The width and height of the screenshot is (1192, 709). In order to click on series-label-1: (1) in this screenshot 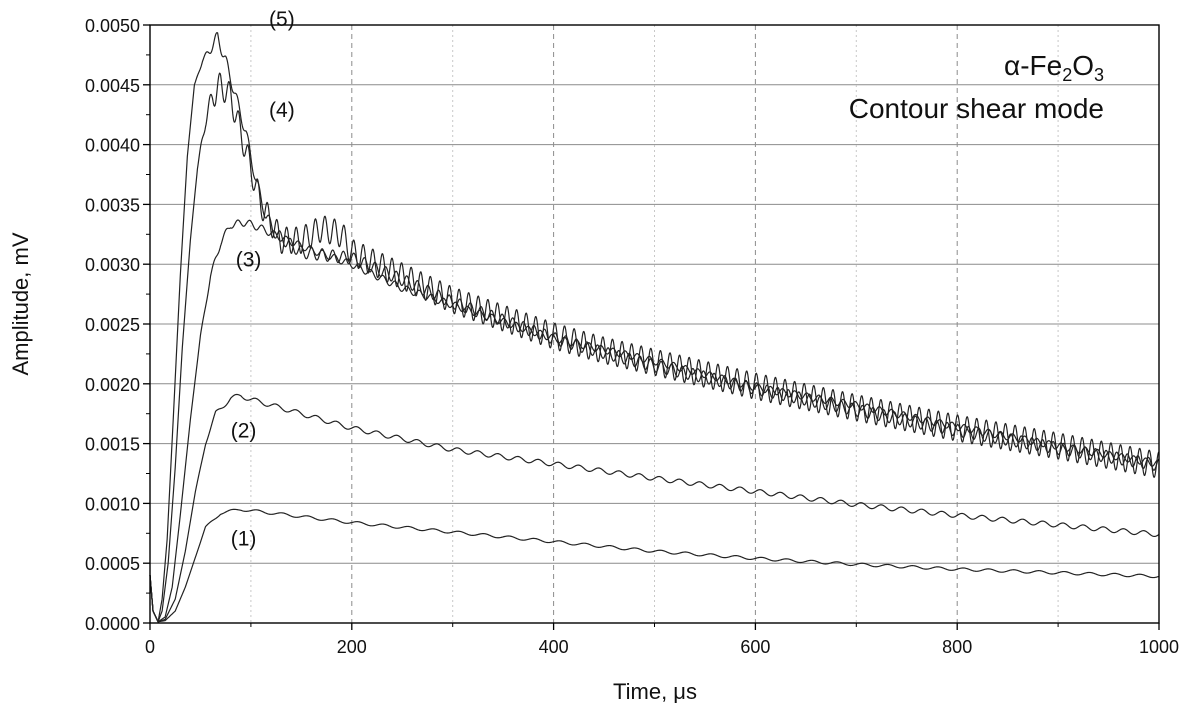, I will do `click(244, 538)`.